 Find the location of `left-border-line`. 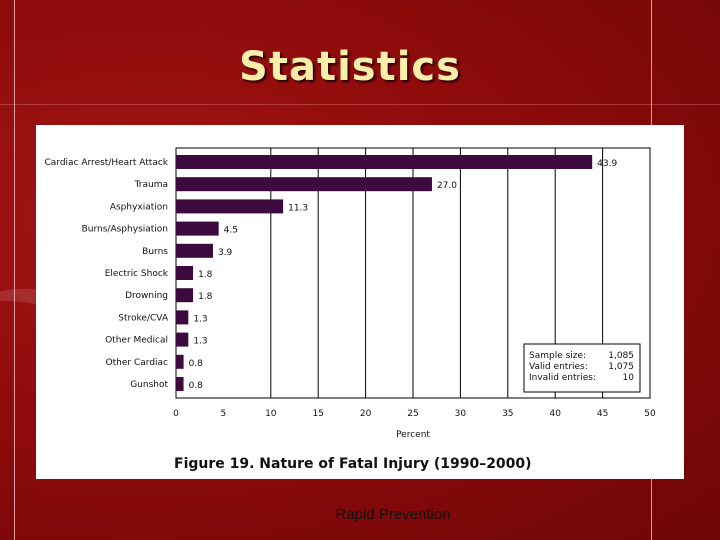

left-border-line is located at coordinates (14, 270).